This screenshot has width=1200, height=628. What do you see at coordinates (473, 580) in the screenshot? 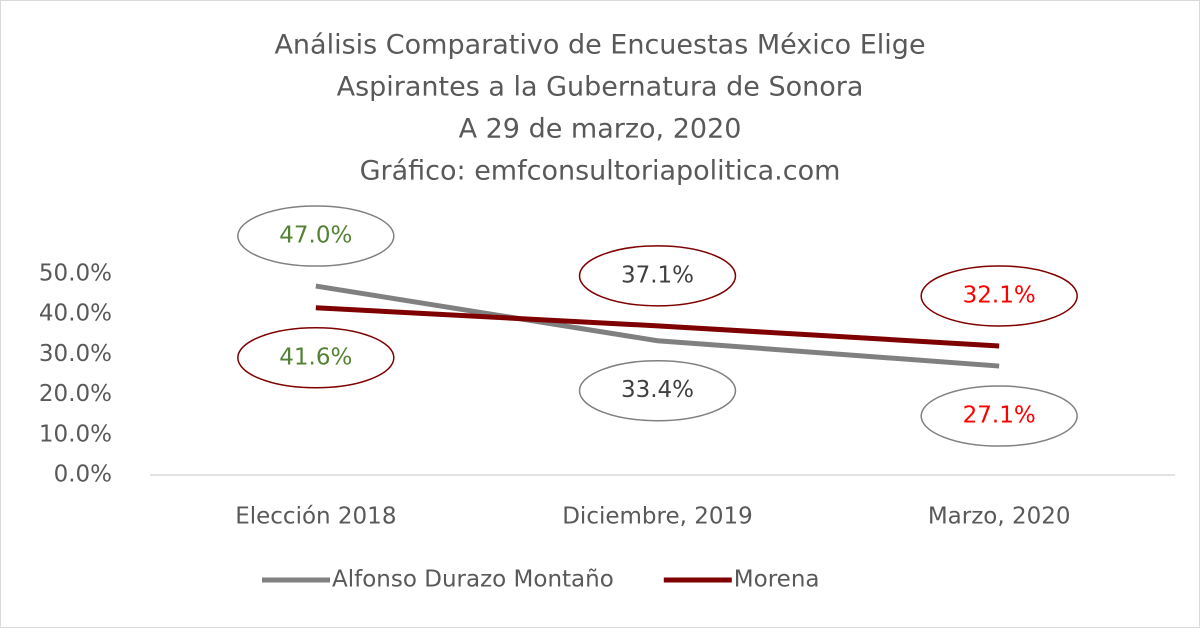
I see `legend-label: Alfonso Durazo Montaño` at bounding box center [473, 580].